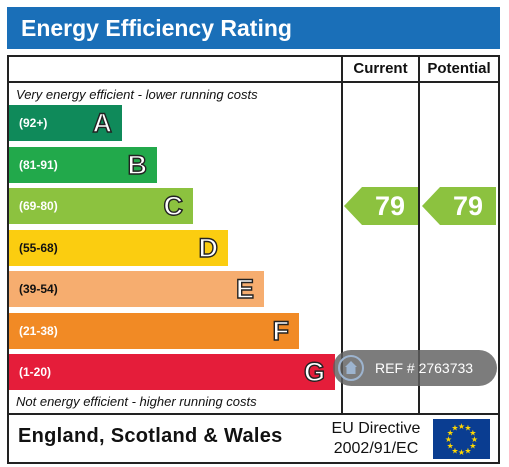 This screenshot has height=467, width=509. Describe the element at coordinates (253, 28) in the screenshot. I see `chart-title: Energy Efficiency Rating` at that location.